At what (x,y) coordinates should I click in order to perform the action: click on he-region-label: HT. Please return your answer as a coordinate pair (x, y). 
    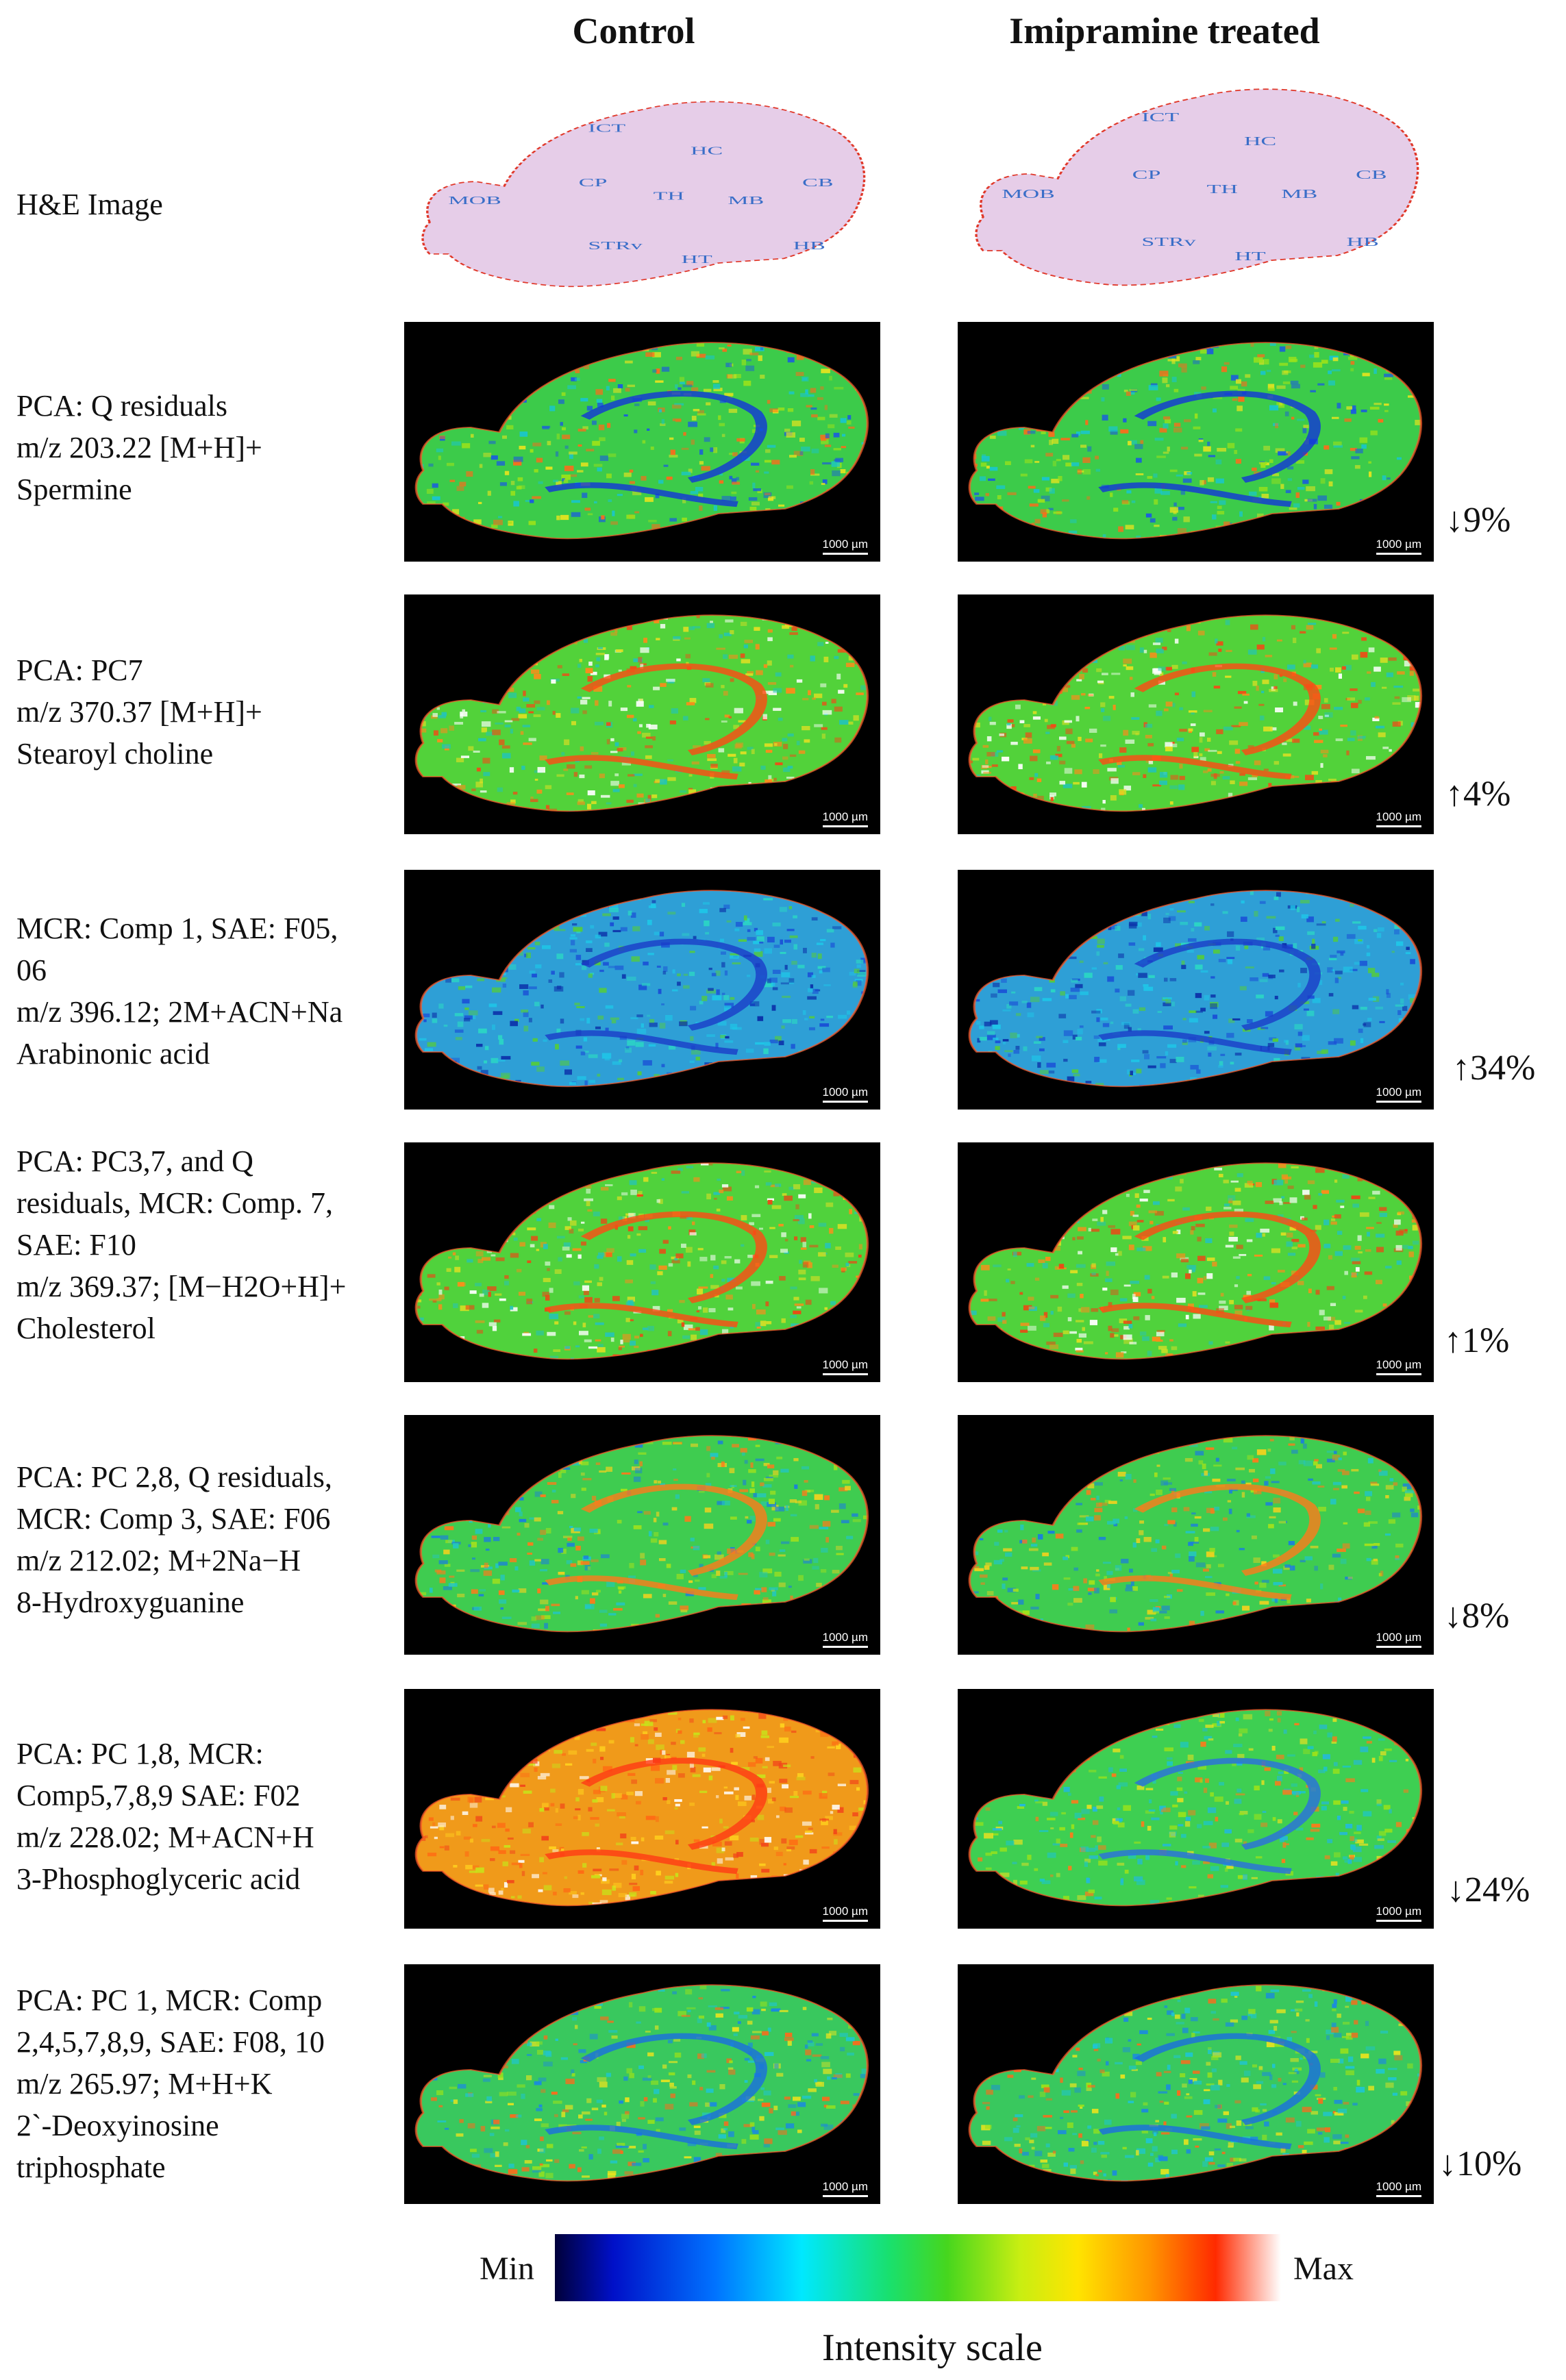
    Looking at the image, I should click on (697, 259).